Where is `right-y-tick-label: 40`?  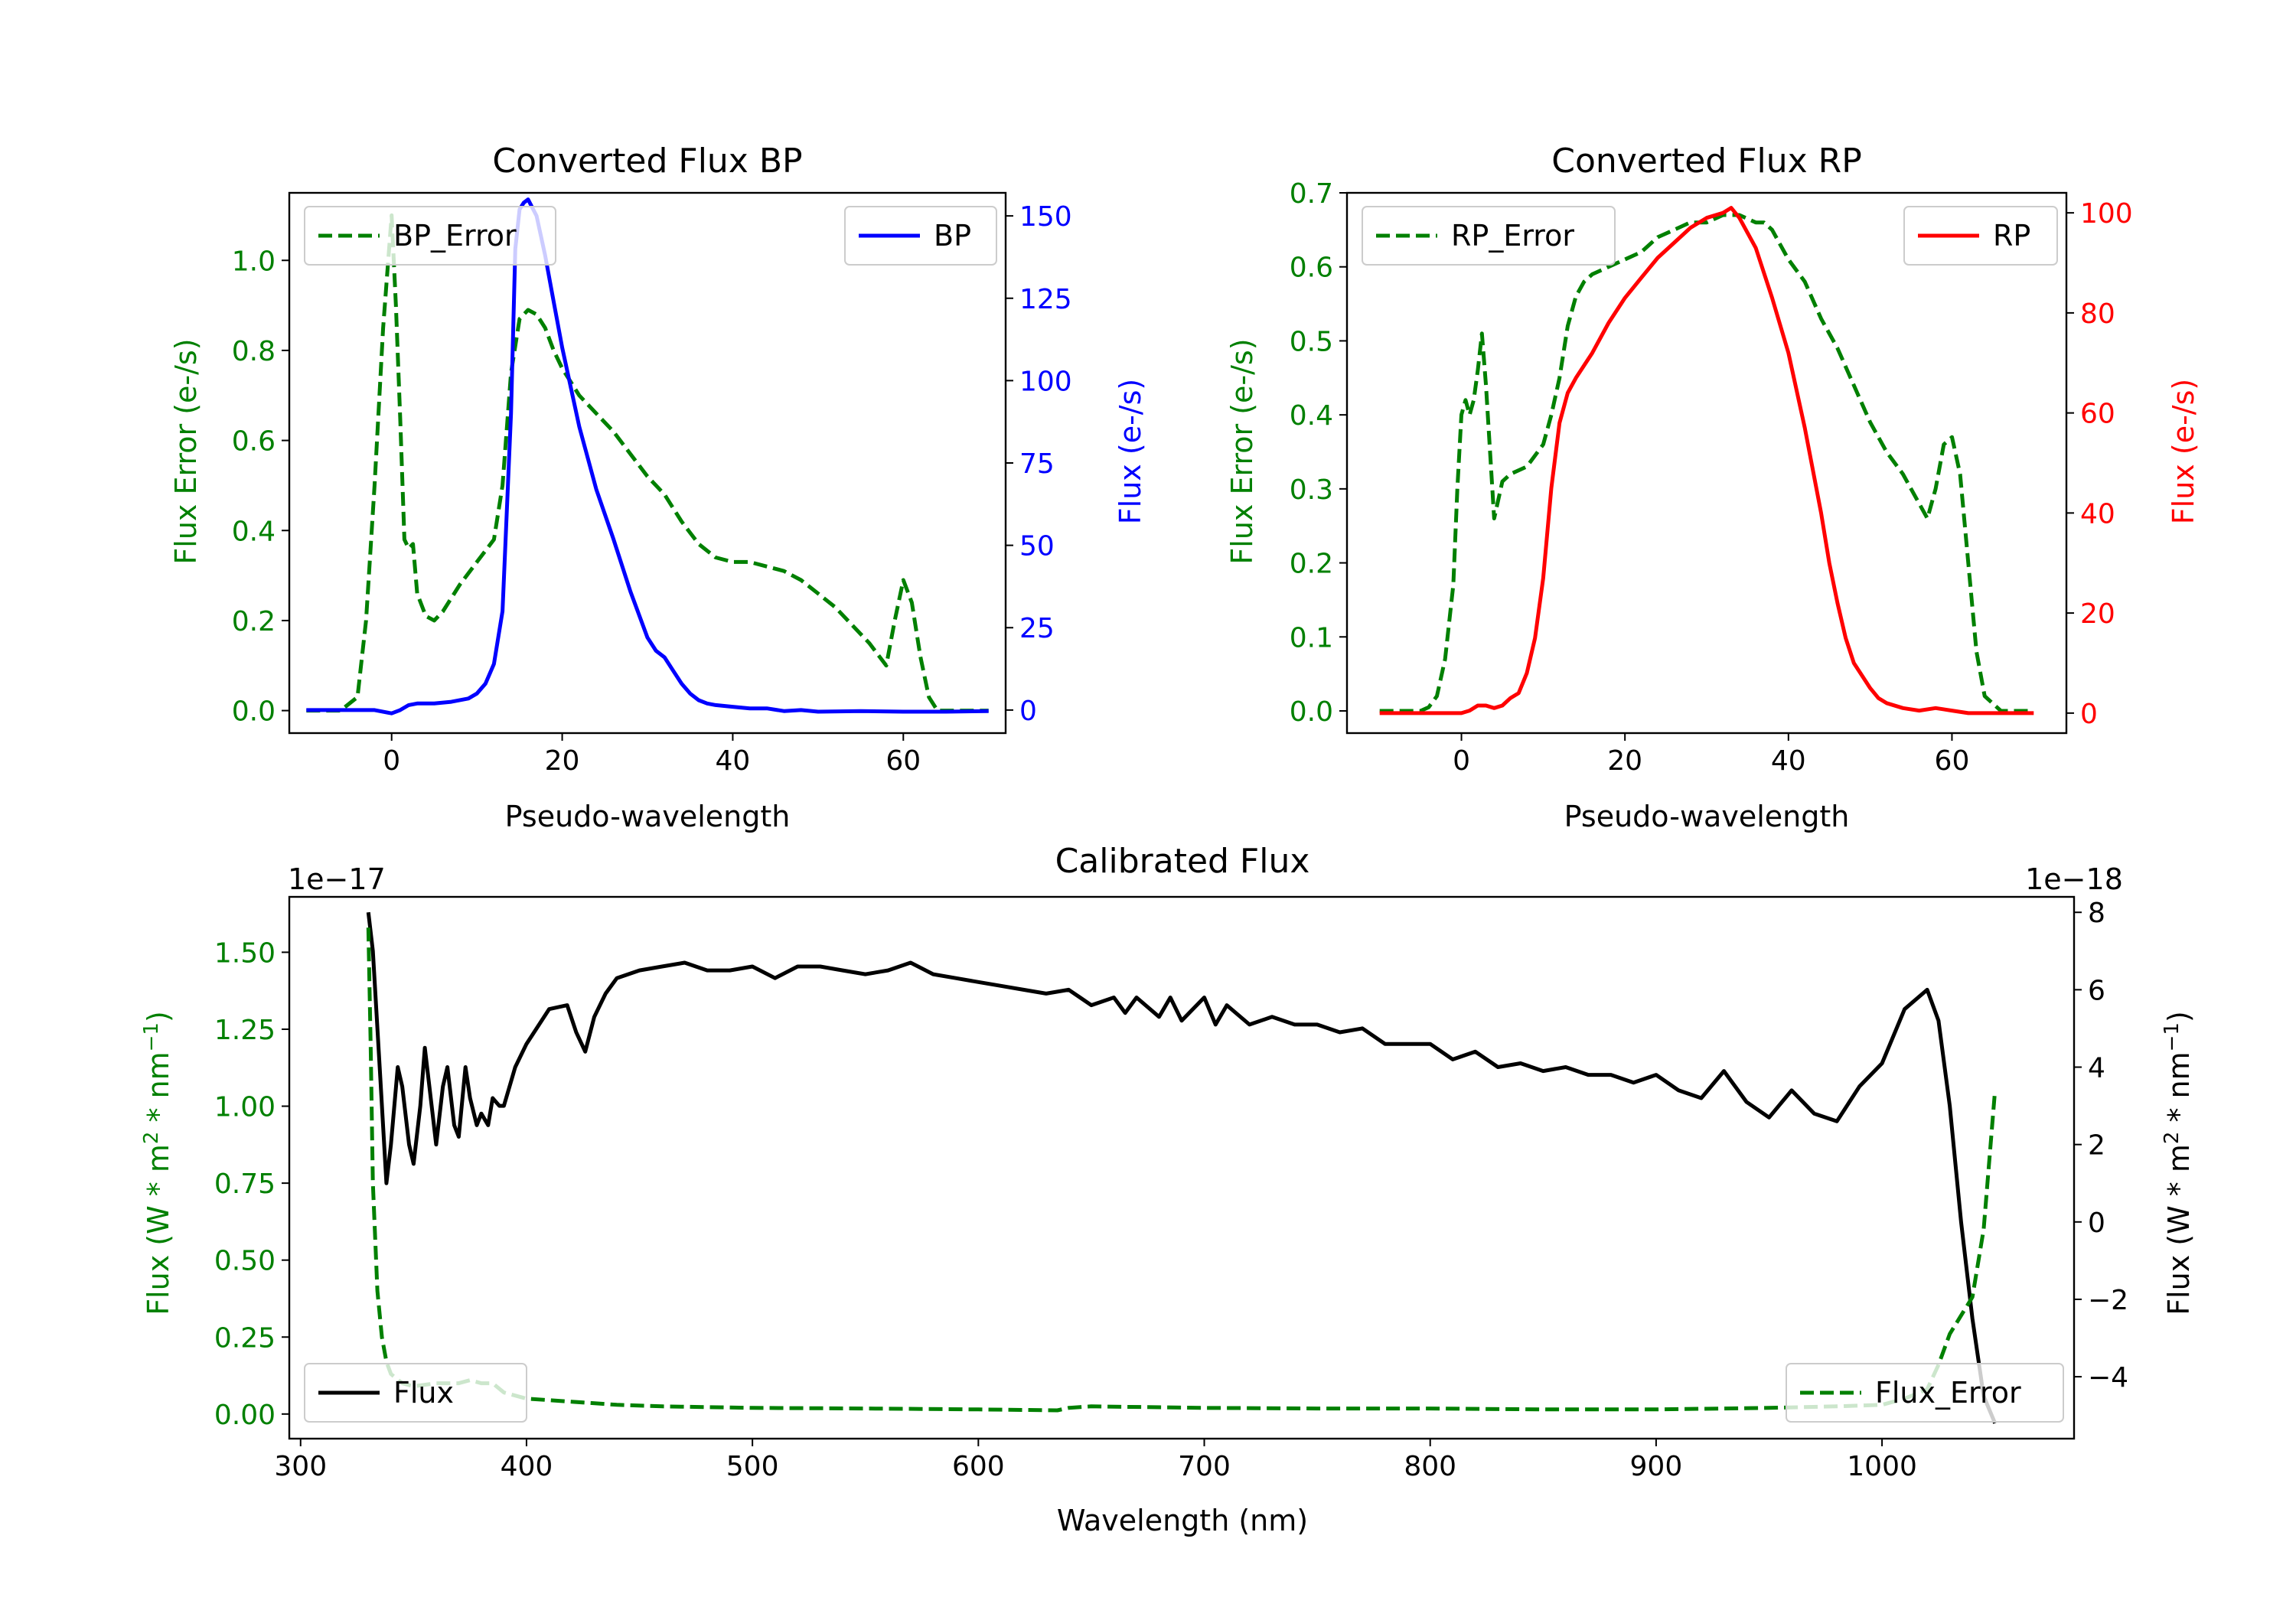 right-y-tick-label: 40 is located at coordinates (2097, 514).